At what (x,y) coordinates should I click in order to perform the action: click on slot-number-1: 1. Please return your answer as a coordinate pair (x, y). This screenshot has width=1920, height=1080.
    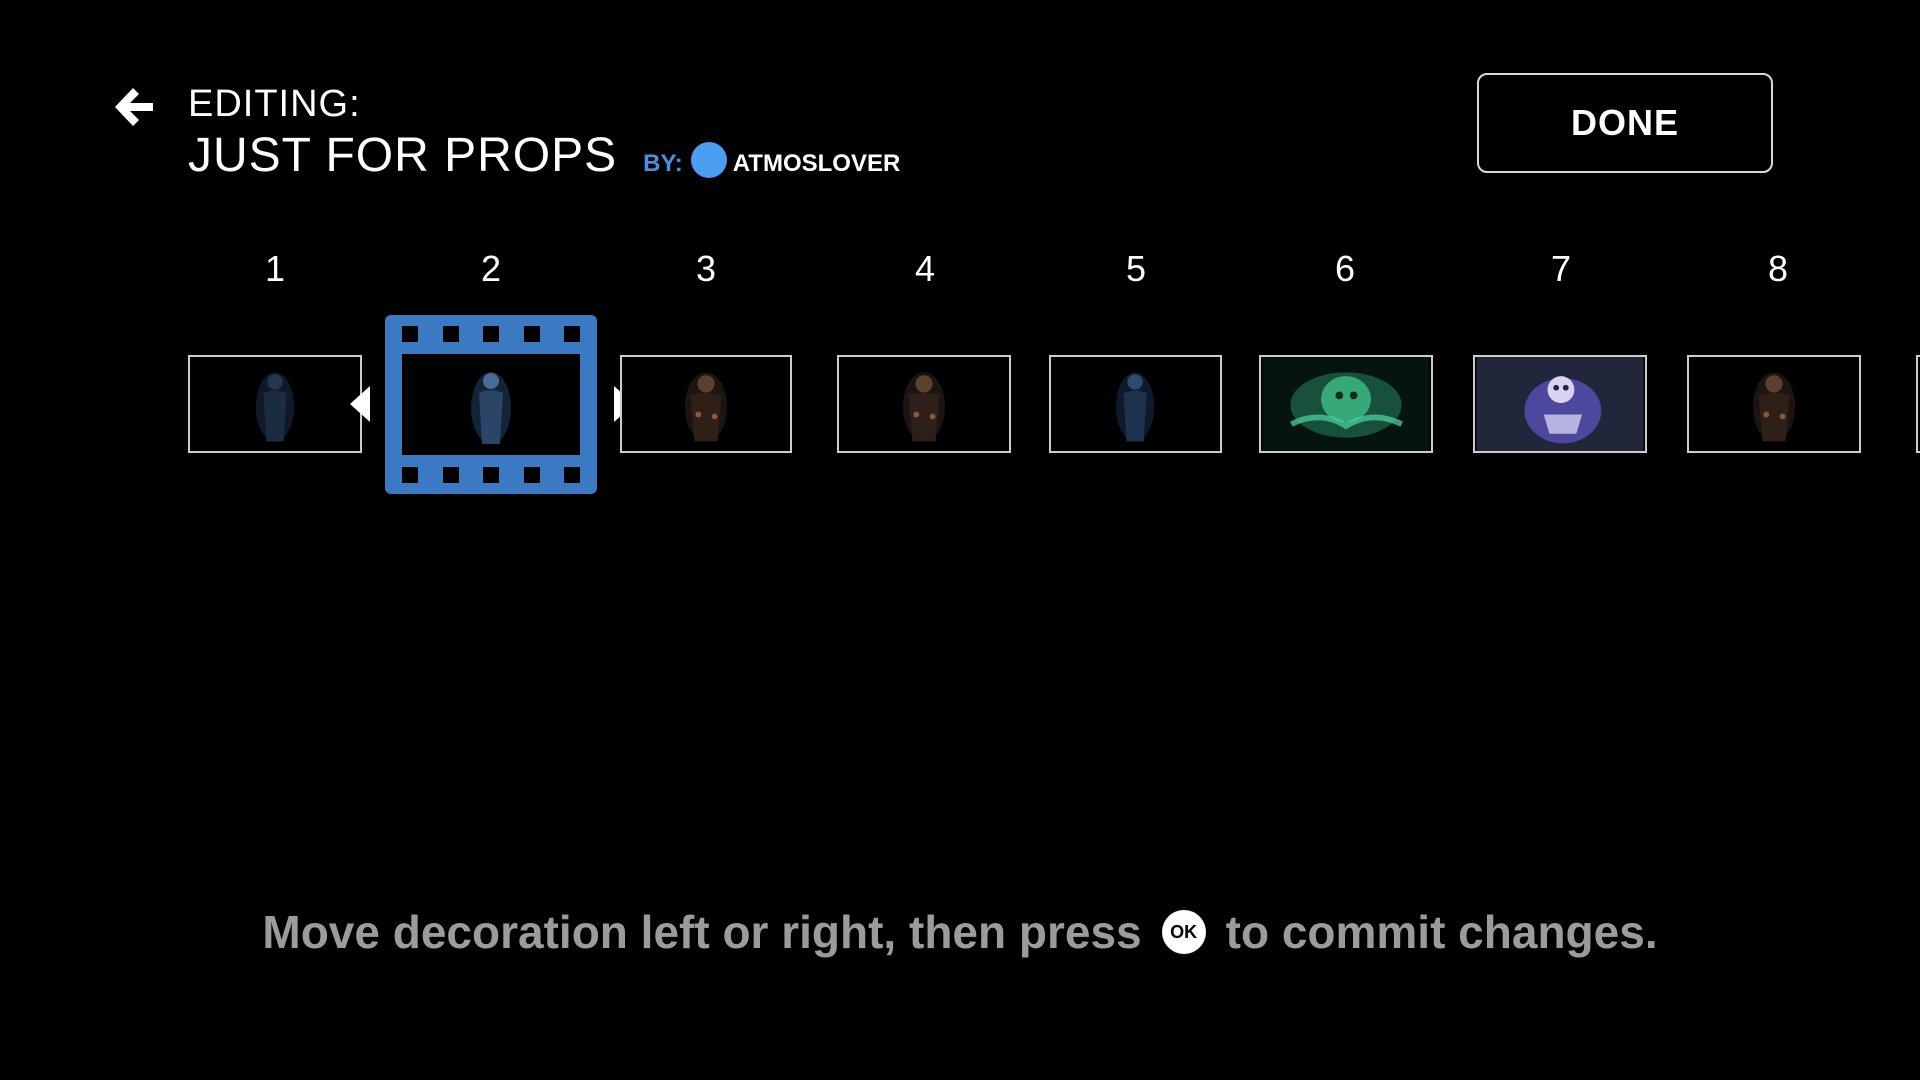
    Looking at the image, I should click on (275, 268).